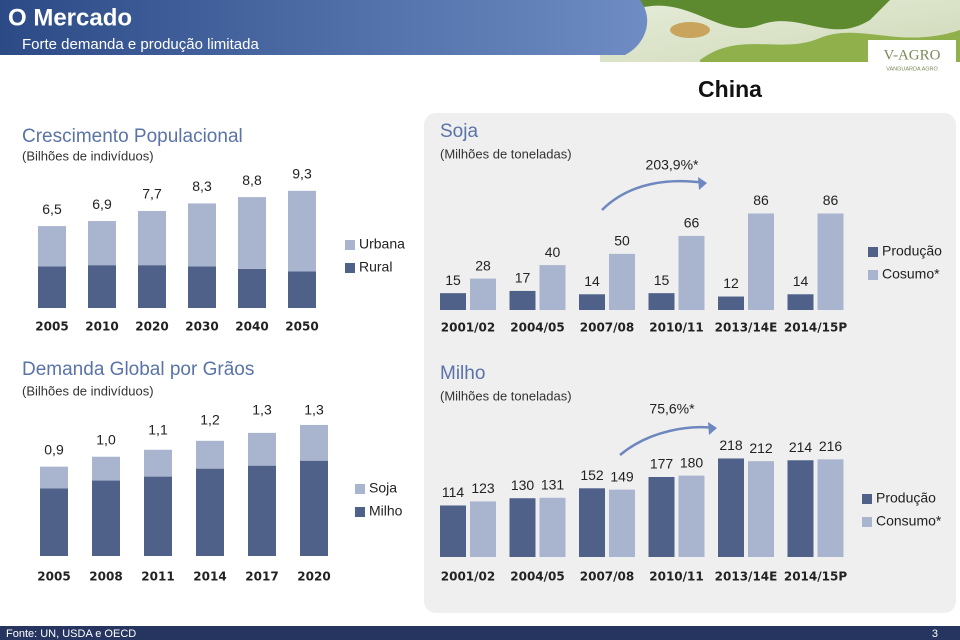 This screenshot has height=640, width=960. Describe the element at coordinates (911, 274) in the screenshot. I see `legend-label: Cosumo*` at that location.